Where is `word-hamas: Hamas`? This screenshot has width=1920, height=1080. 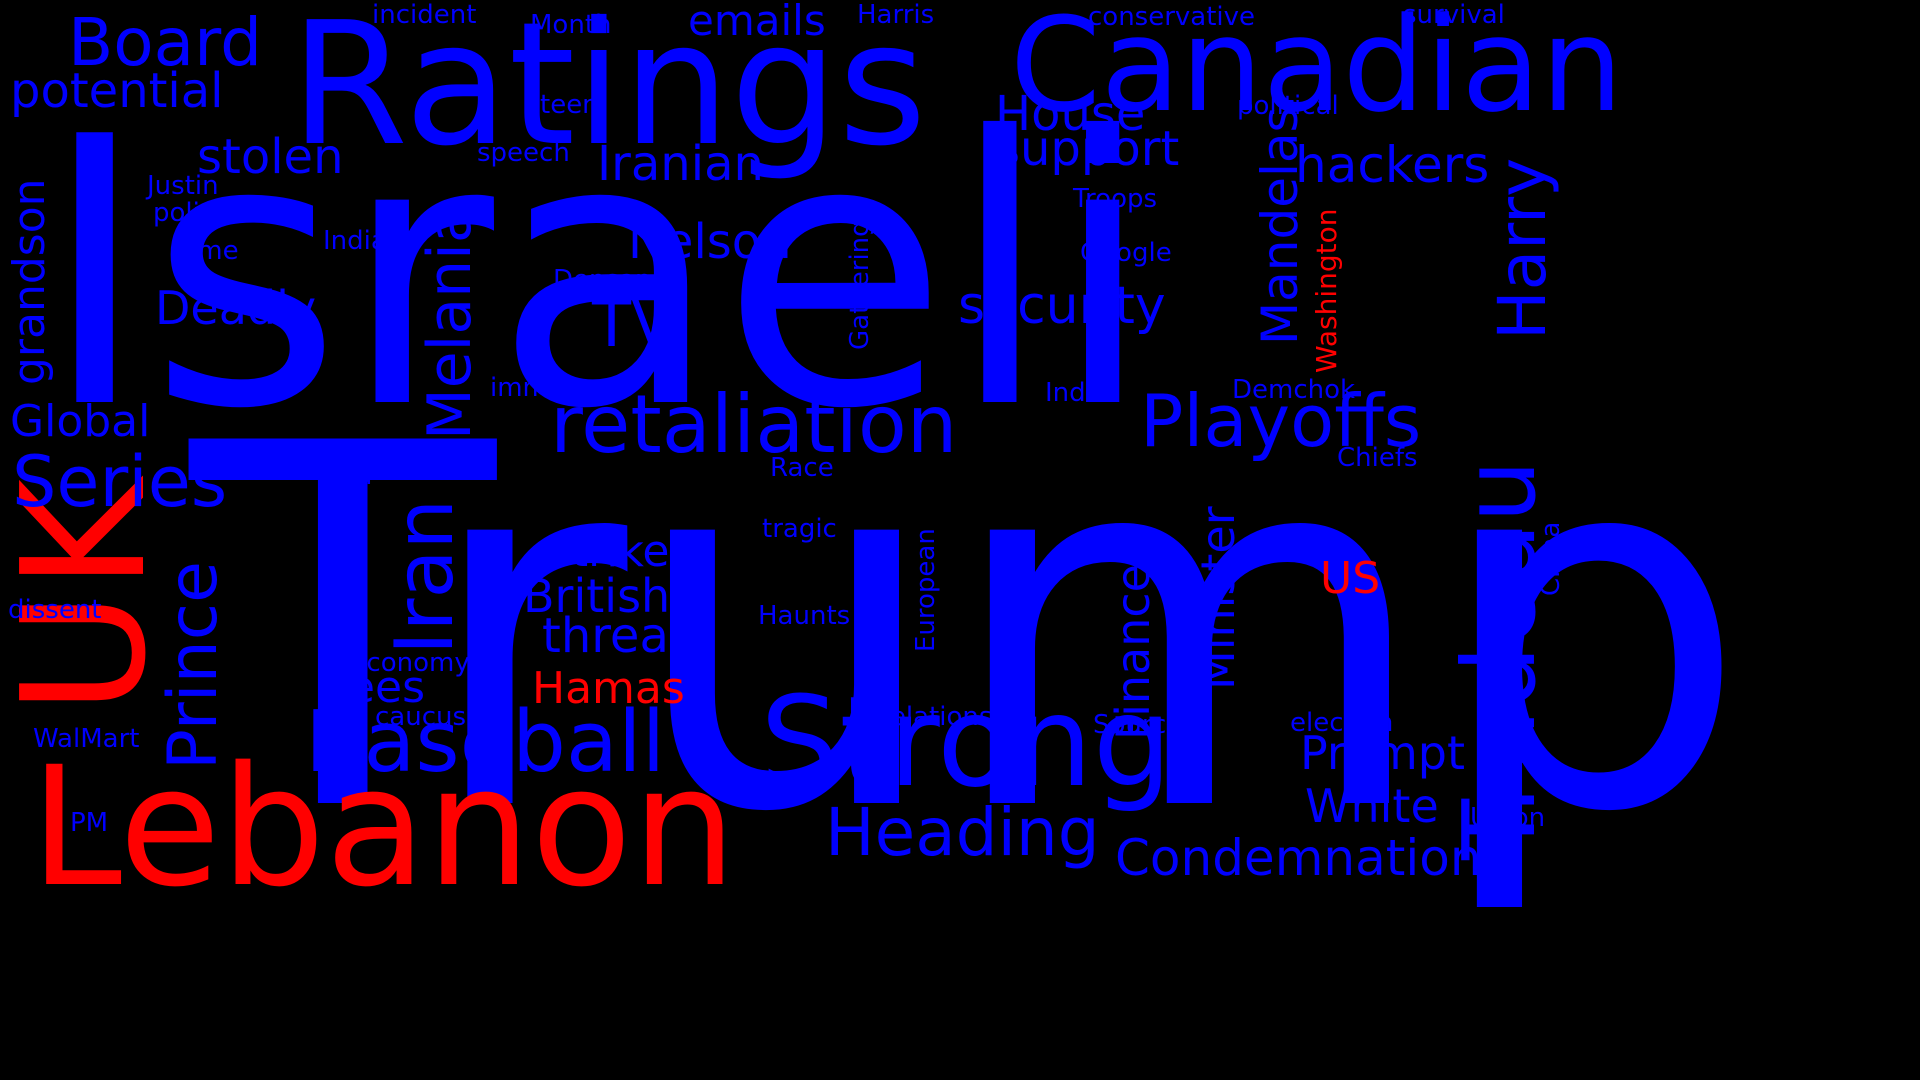 word-hamas: Hamas is located at coordinates (608, 688).